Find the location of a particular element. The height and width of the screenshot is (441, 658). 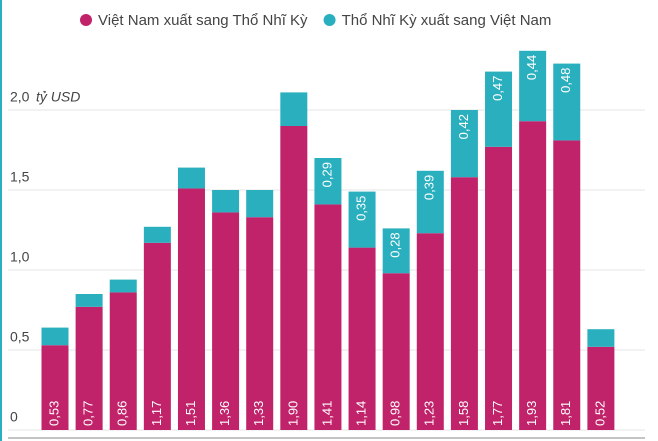

value-label: 0,35 is located at coordinates (360, 208).